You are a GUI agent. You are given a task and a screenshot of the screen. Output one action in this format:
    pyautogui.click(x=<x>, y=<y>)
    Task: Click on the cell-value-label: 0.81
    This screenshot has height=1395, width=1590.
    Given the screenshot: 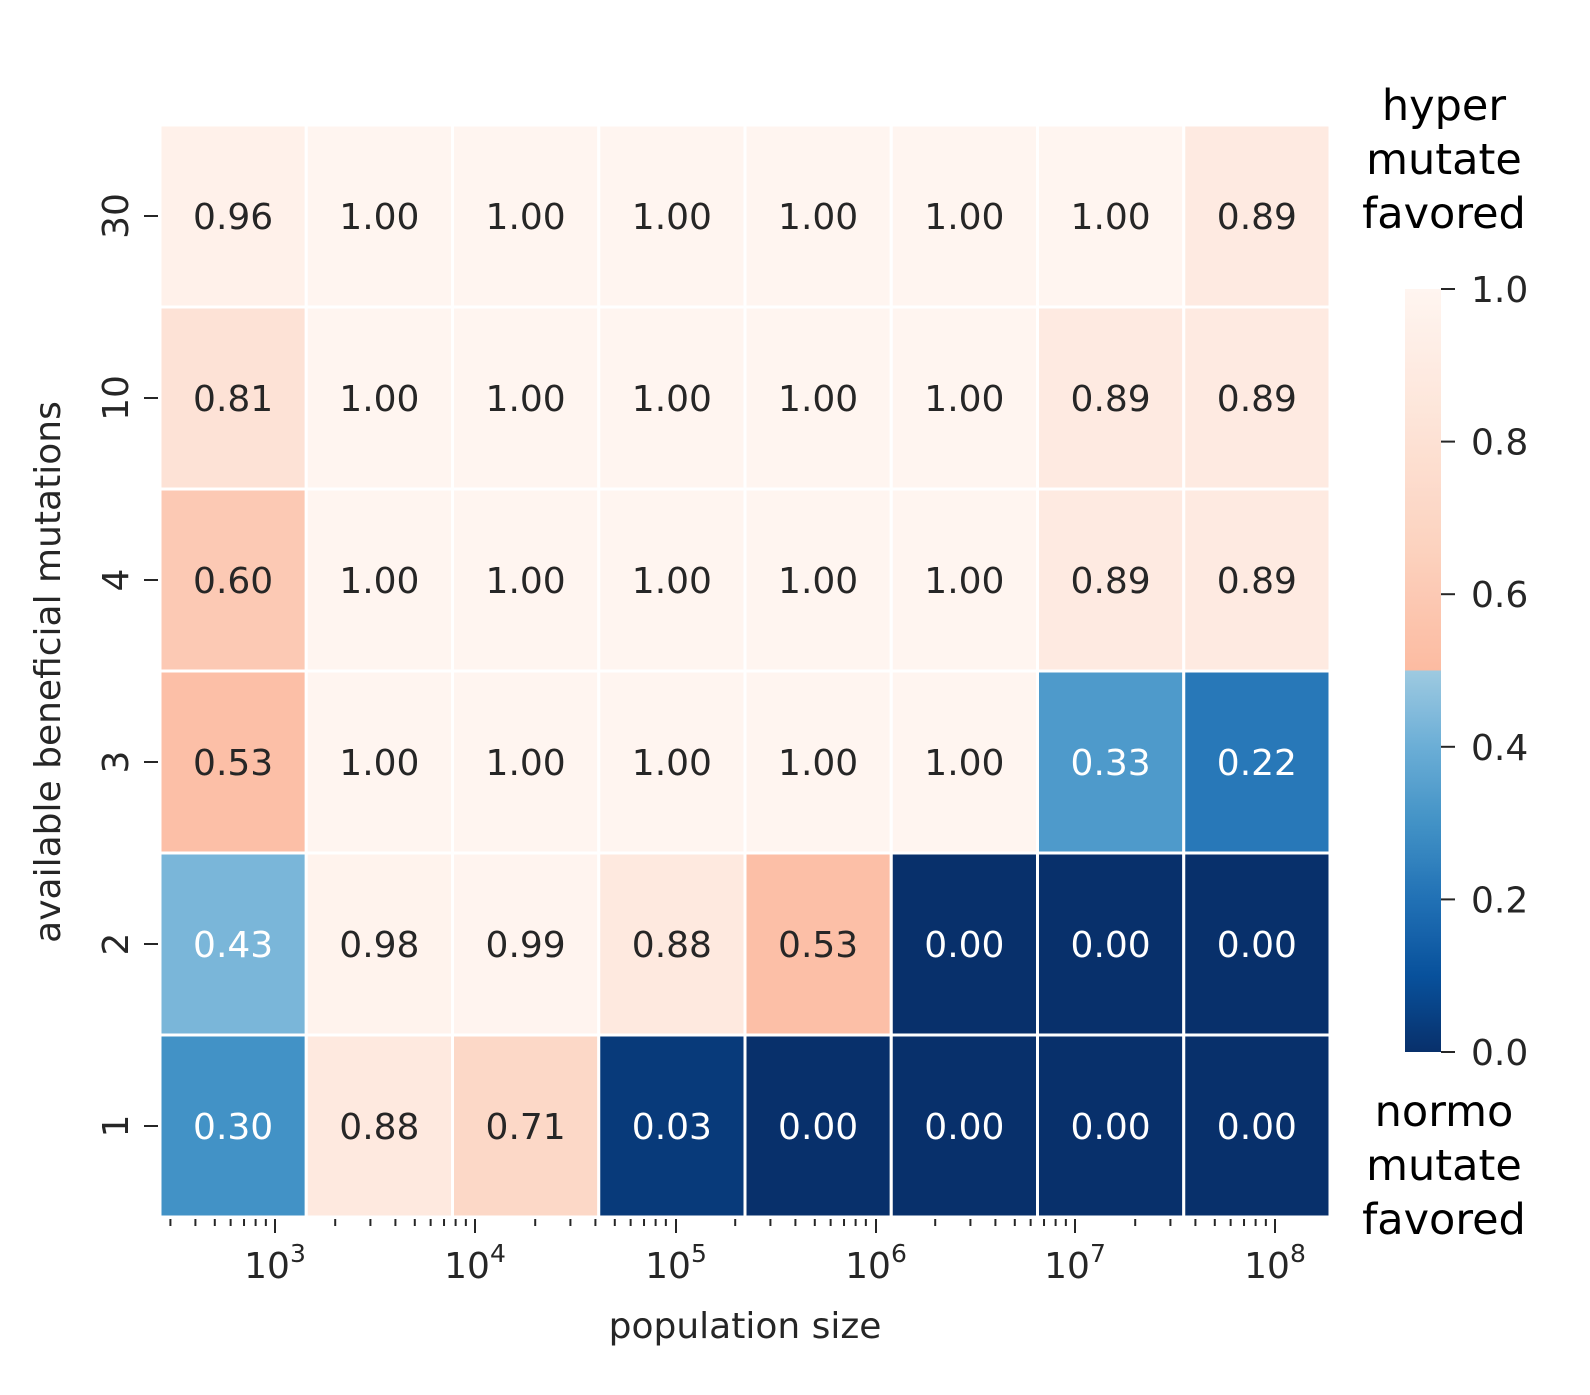 What is the action you would take?
    pyautogui.click(x=233, y=399)
    